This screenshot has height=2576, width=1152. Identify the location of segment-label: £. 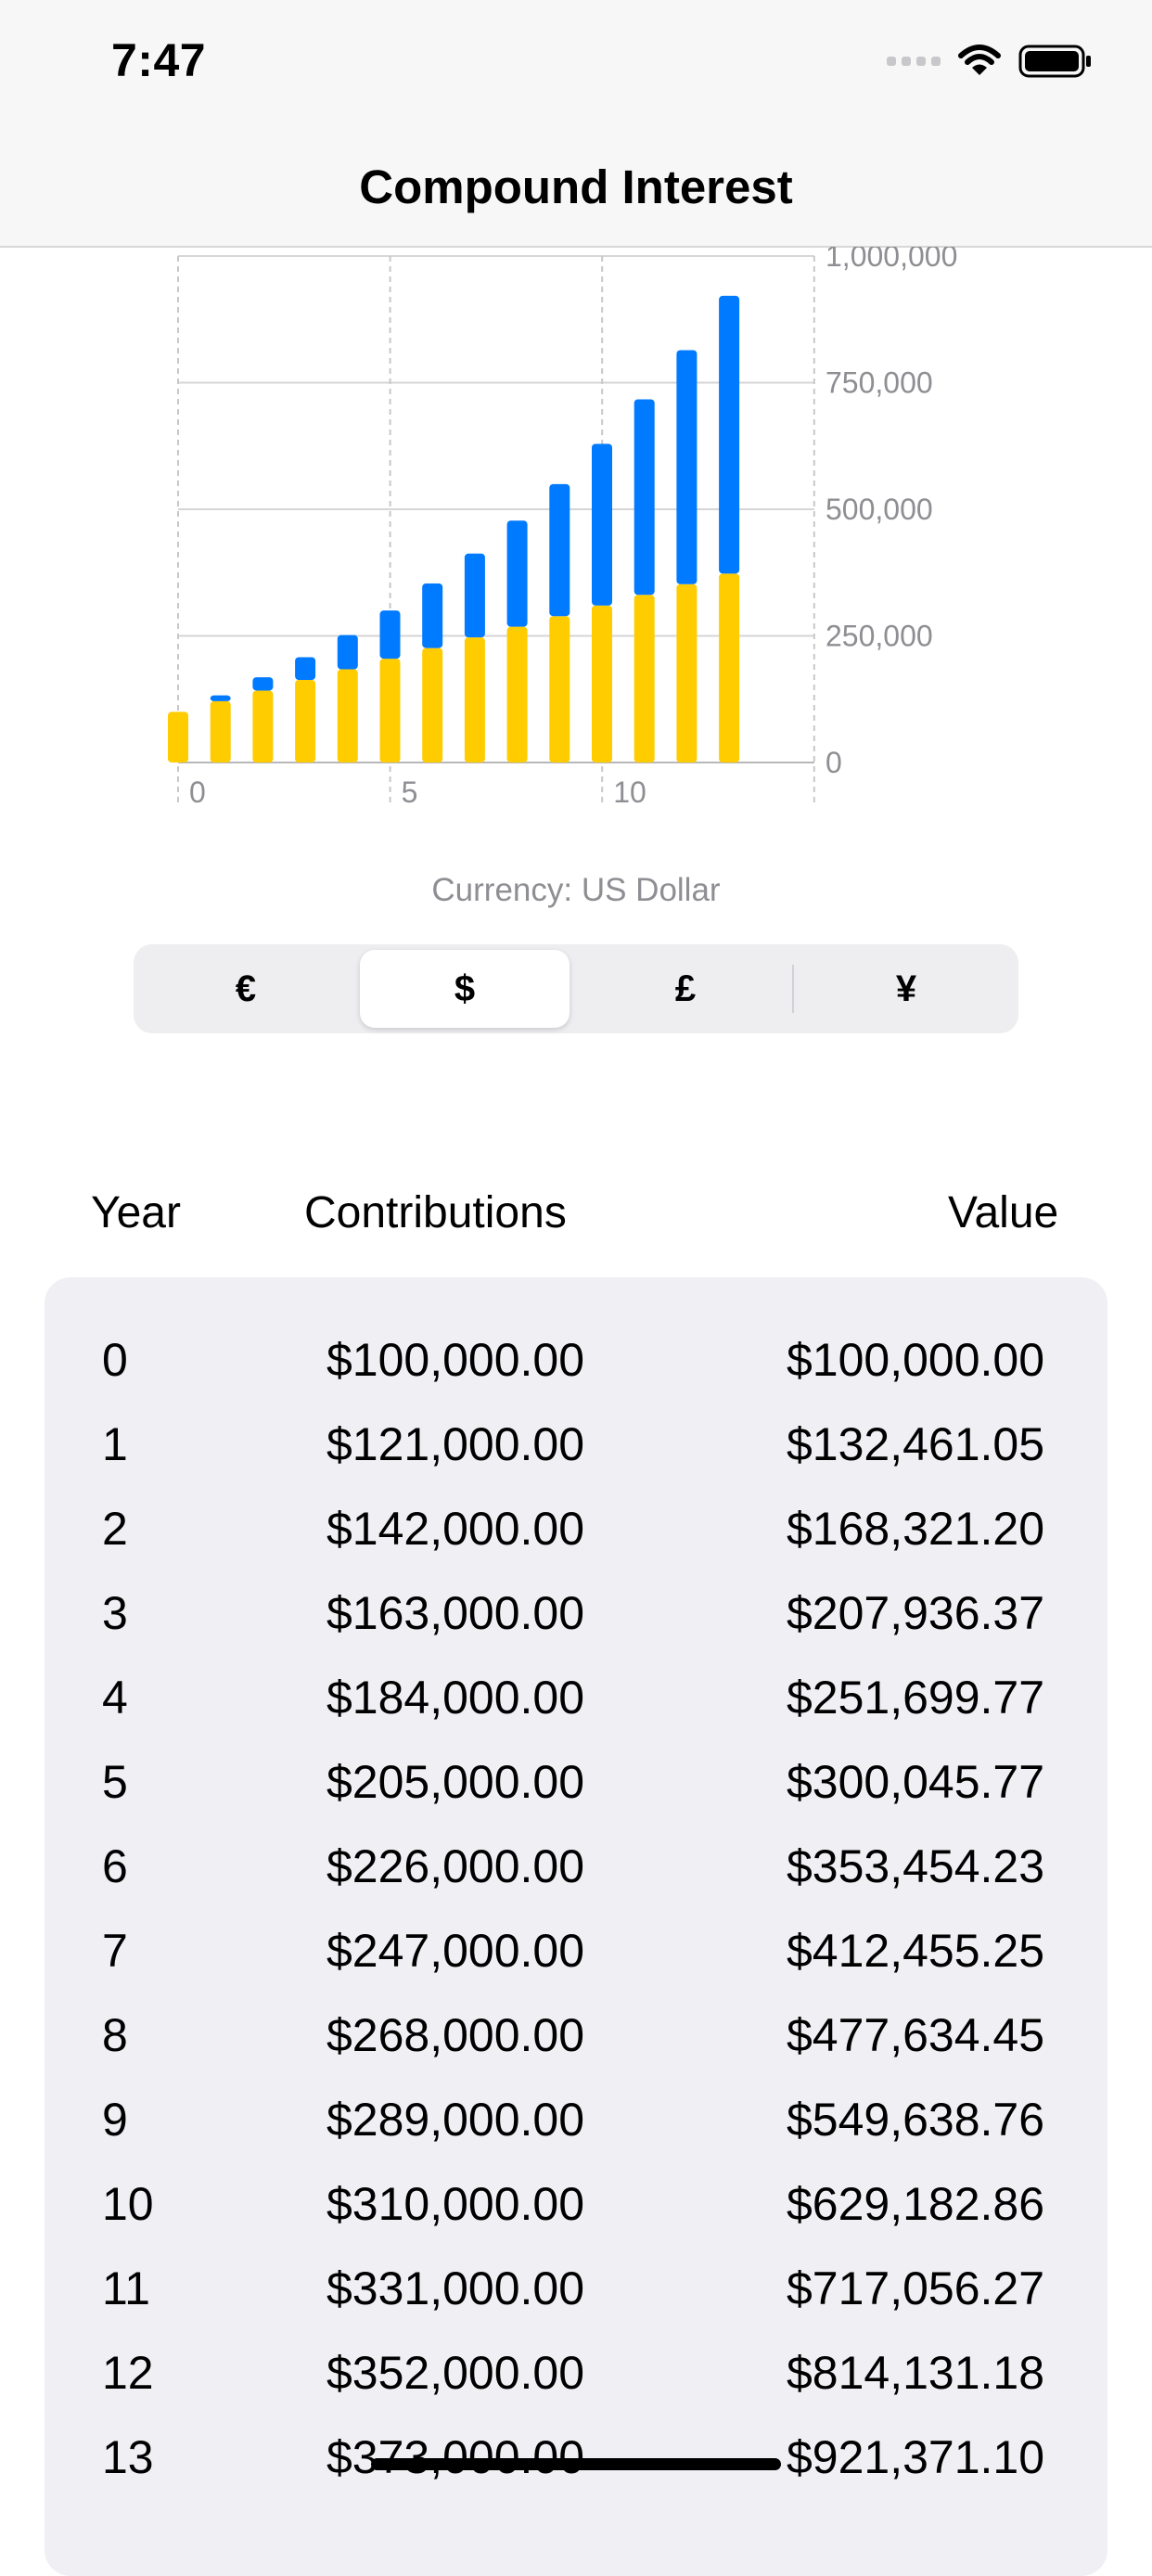
(685, 988).